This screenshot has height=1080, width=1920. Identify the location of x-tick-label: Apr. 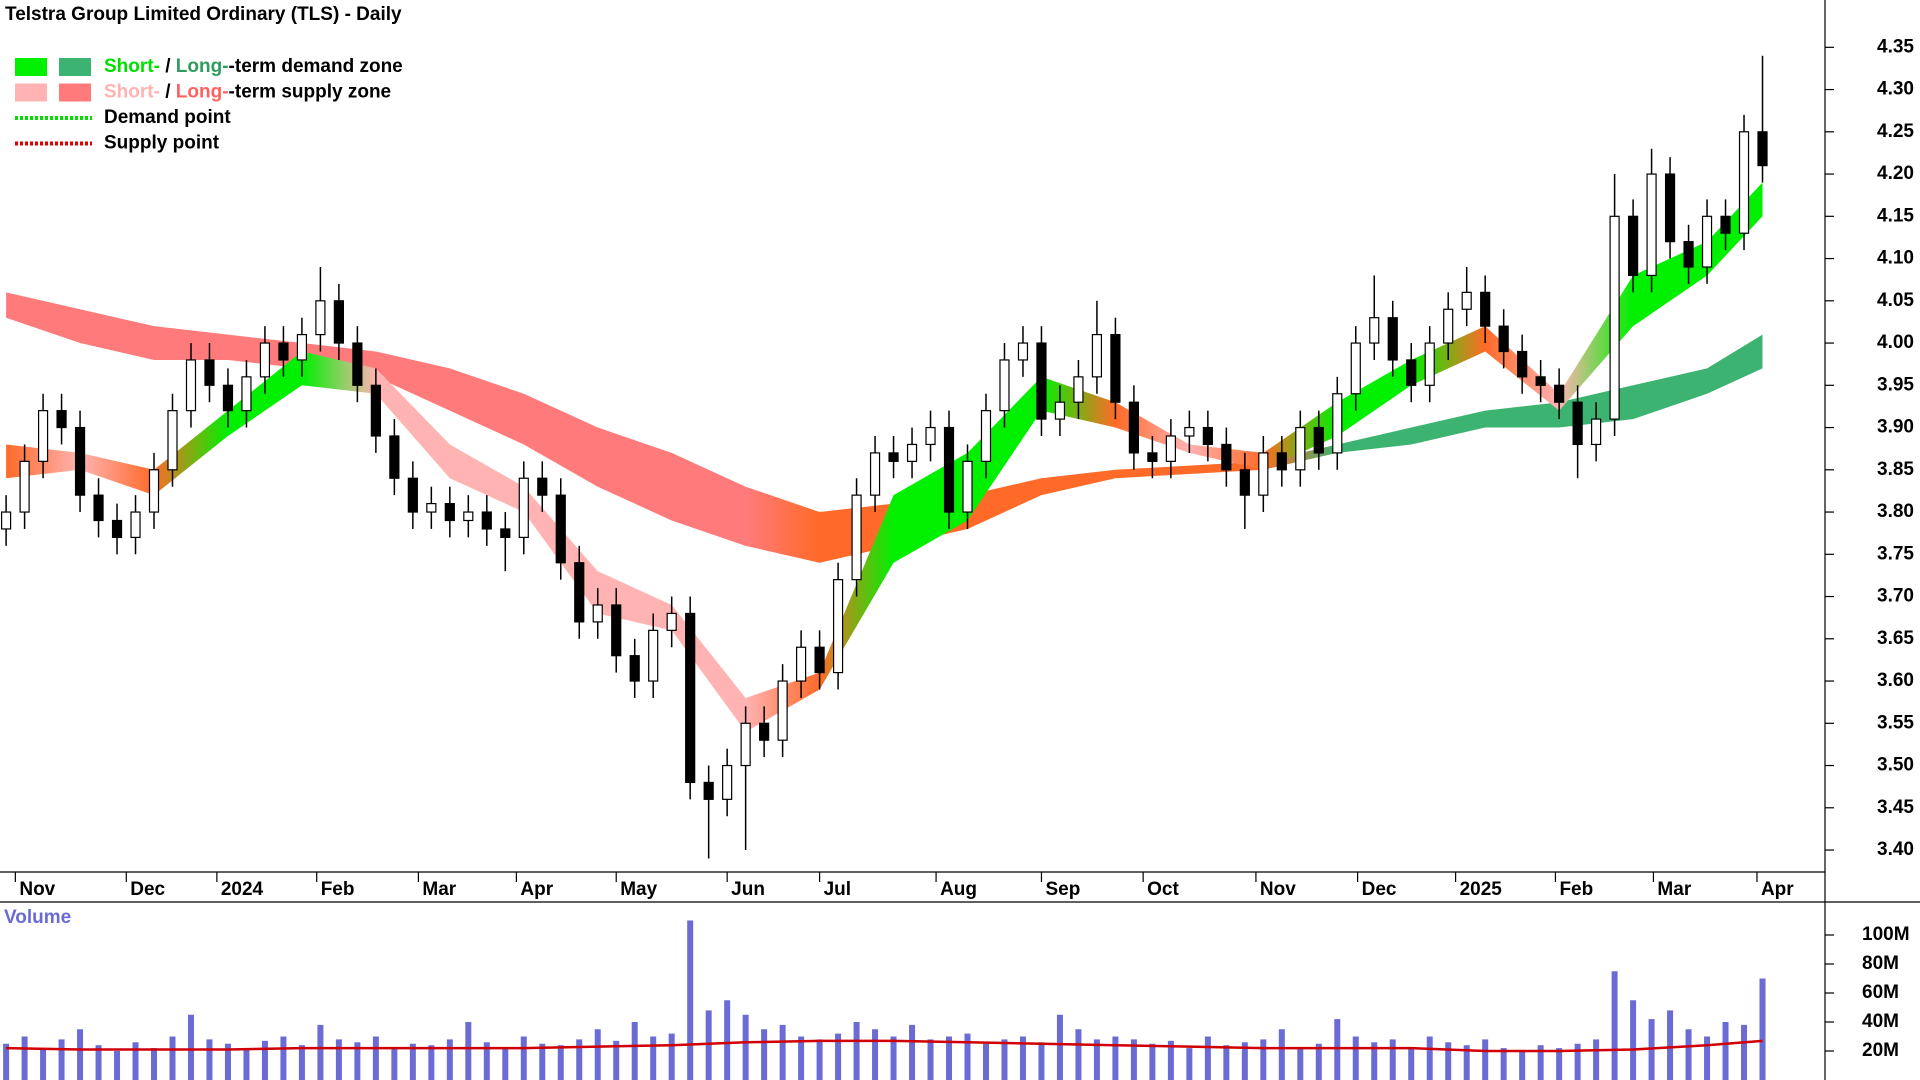
(536, 889).